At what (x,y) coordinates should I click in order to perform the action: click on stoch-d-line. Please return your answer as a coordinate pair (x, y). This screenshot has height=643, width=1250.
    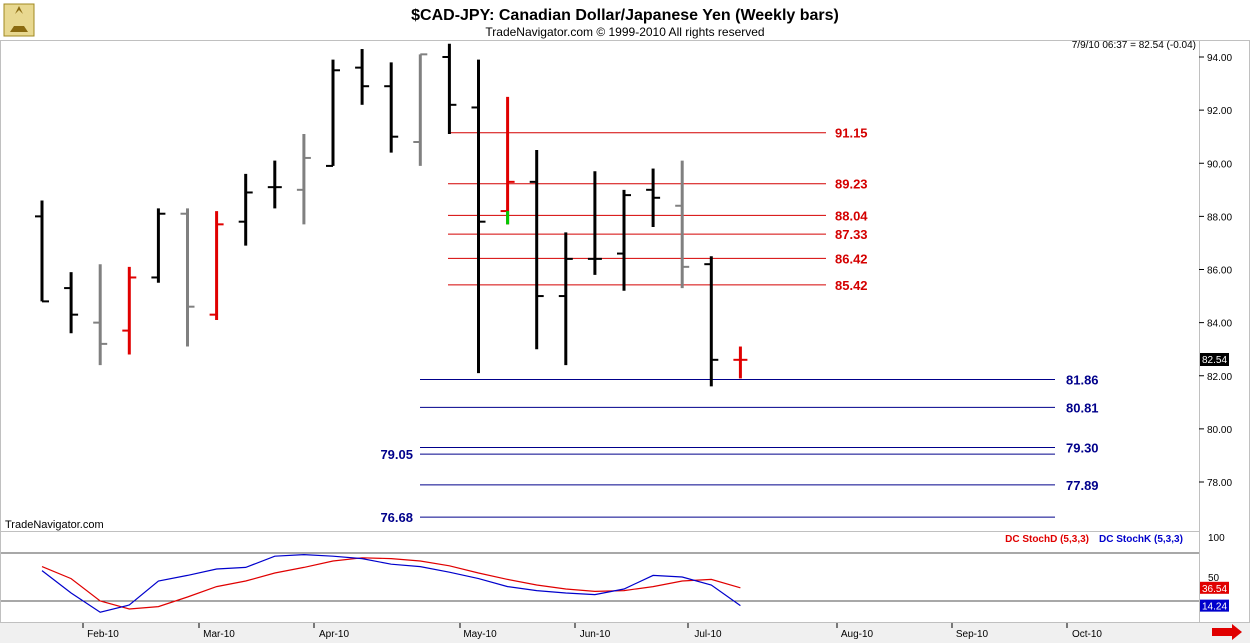
    Looking at the image, I should click on (391, 583).